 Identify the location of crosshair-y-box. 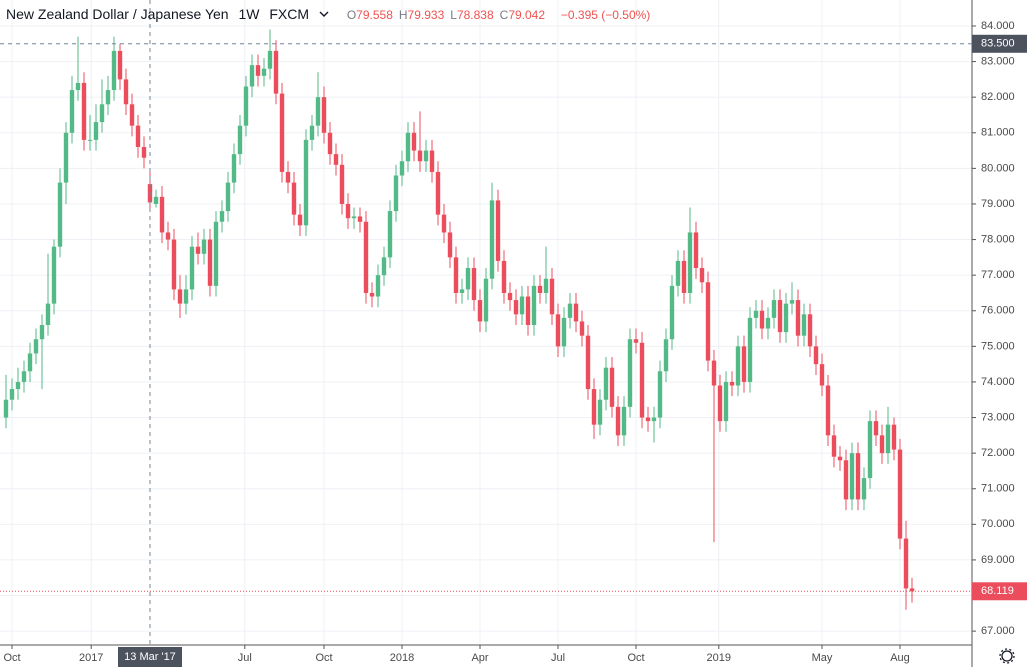
(999, 43).